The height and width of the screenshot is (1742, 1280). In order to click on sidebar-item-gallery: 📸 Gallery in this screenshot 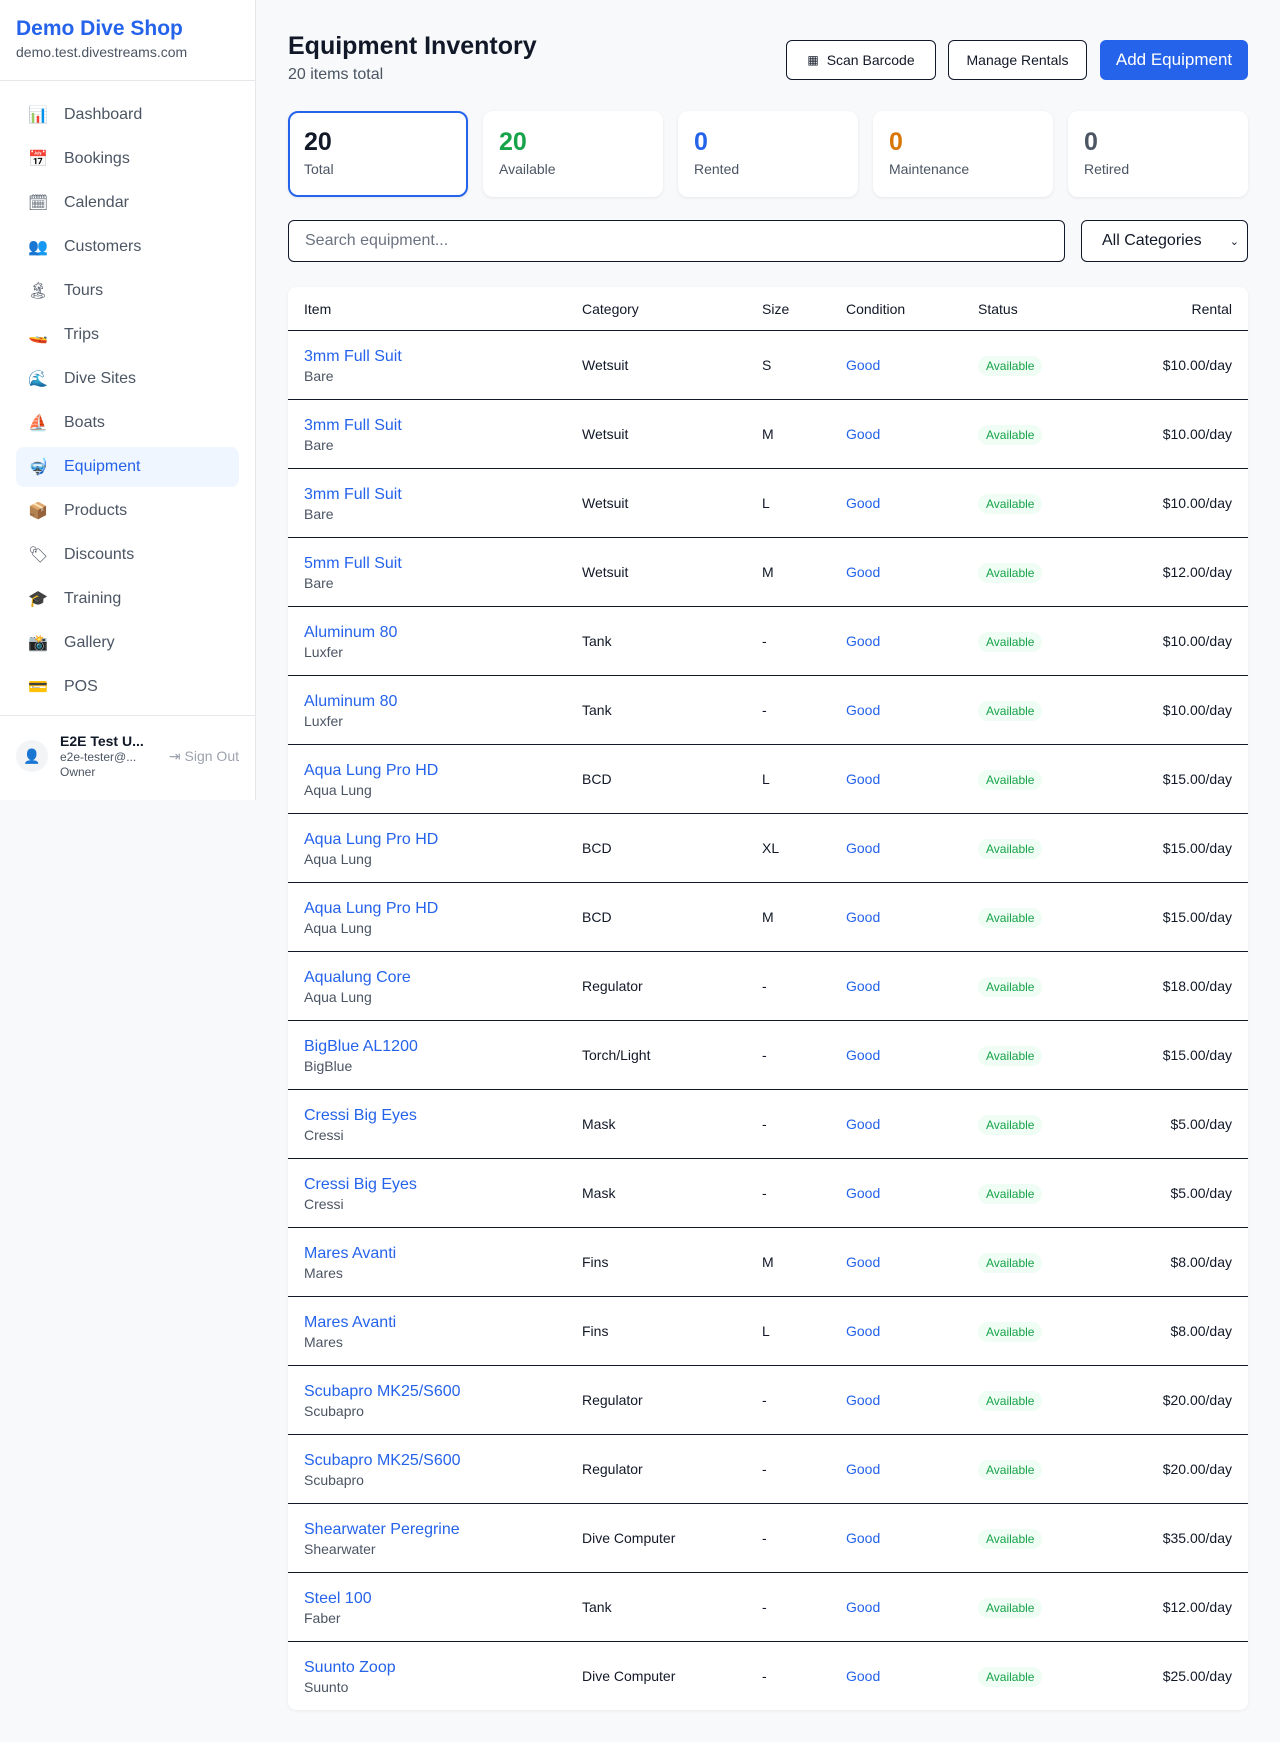, I will do `click(127, 643)`.